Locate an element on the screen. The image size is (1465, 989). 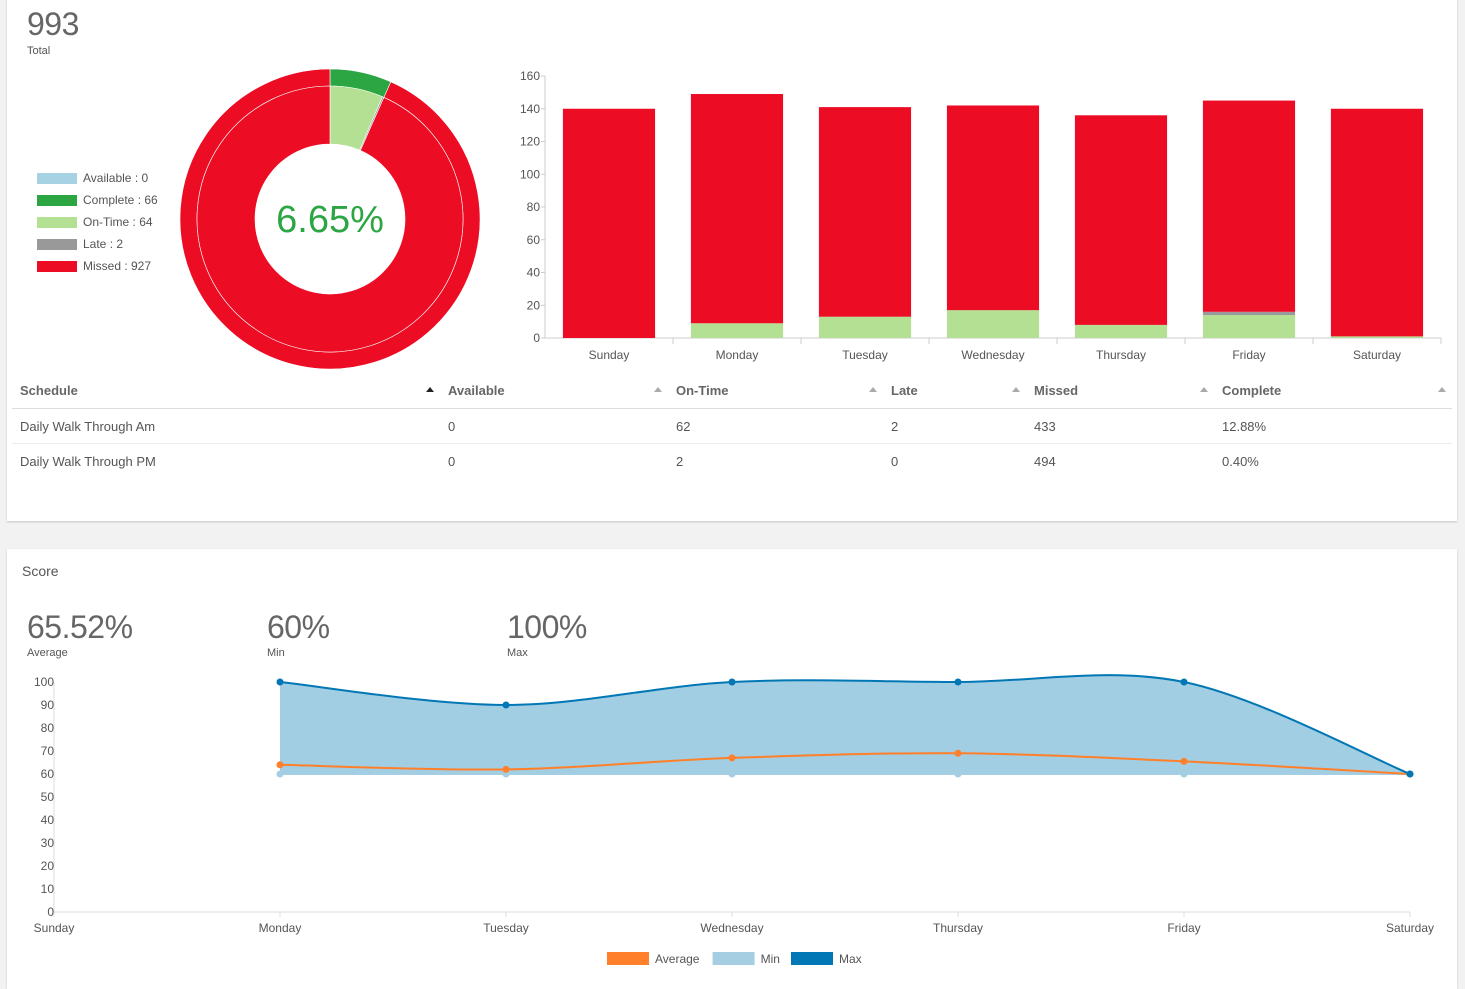
total-value: 993 is located at coordinates (53, 24).